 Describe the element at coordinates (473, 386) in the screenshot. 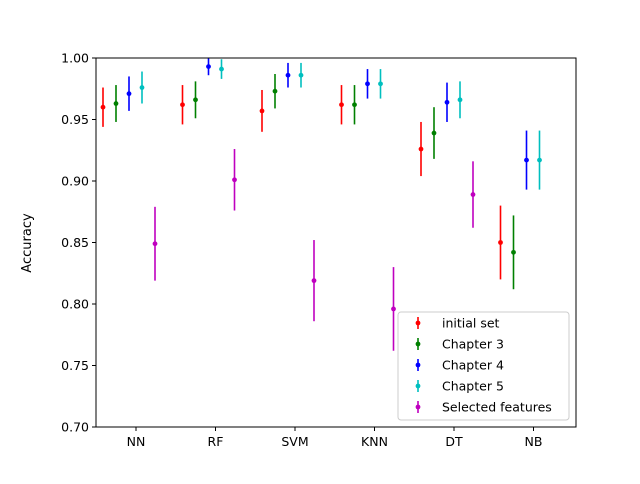

I see `legend-label-3: Chapter 5` at that location.